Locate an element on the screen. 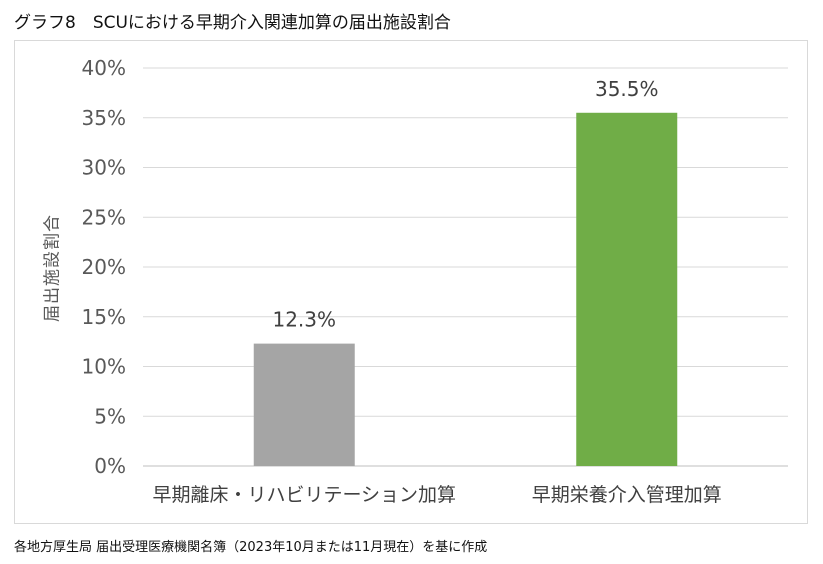 Image resolution: width=823 pixels, height=564 pixels. x-axis-labels: 早期離床・リハビリテーション加算 早期栄養介入管理加算 is located at coordinates (436, 495).